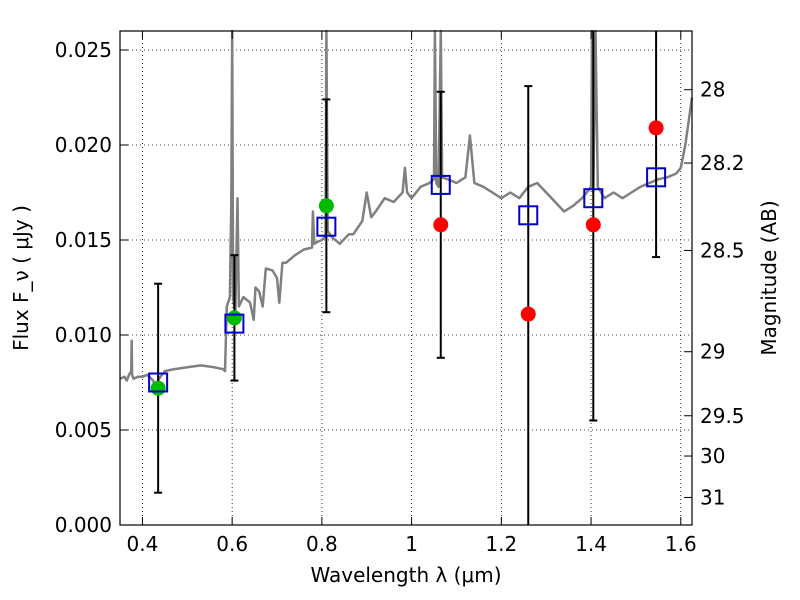 The height and width of the screenshot is (600, 800). Describe the element at coordinates (83, 145) in the screenshot. I see `y-tick-label: 0.020` at that location.